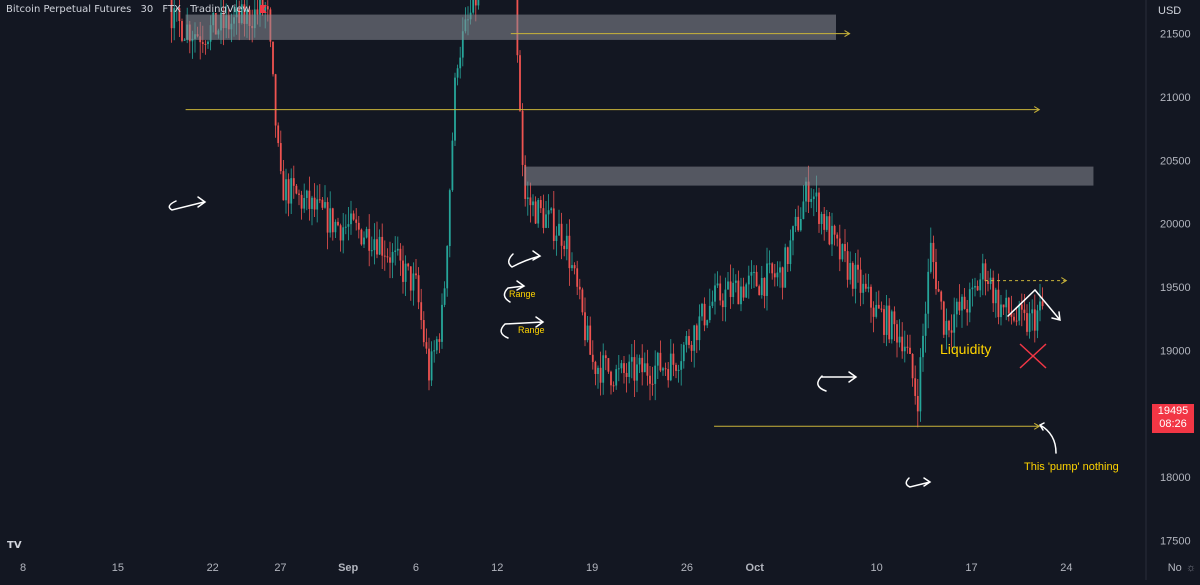 This screenshot has height=585, width=1200. What do you see at coordinates (147, 9) in the screenshot?
I see `interval-label: 30` at bounding box center [147, 9].